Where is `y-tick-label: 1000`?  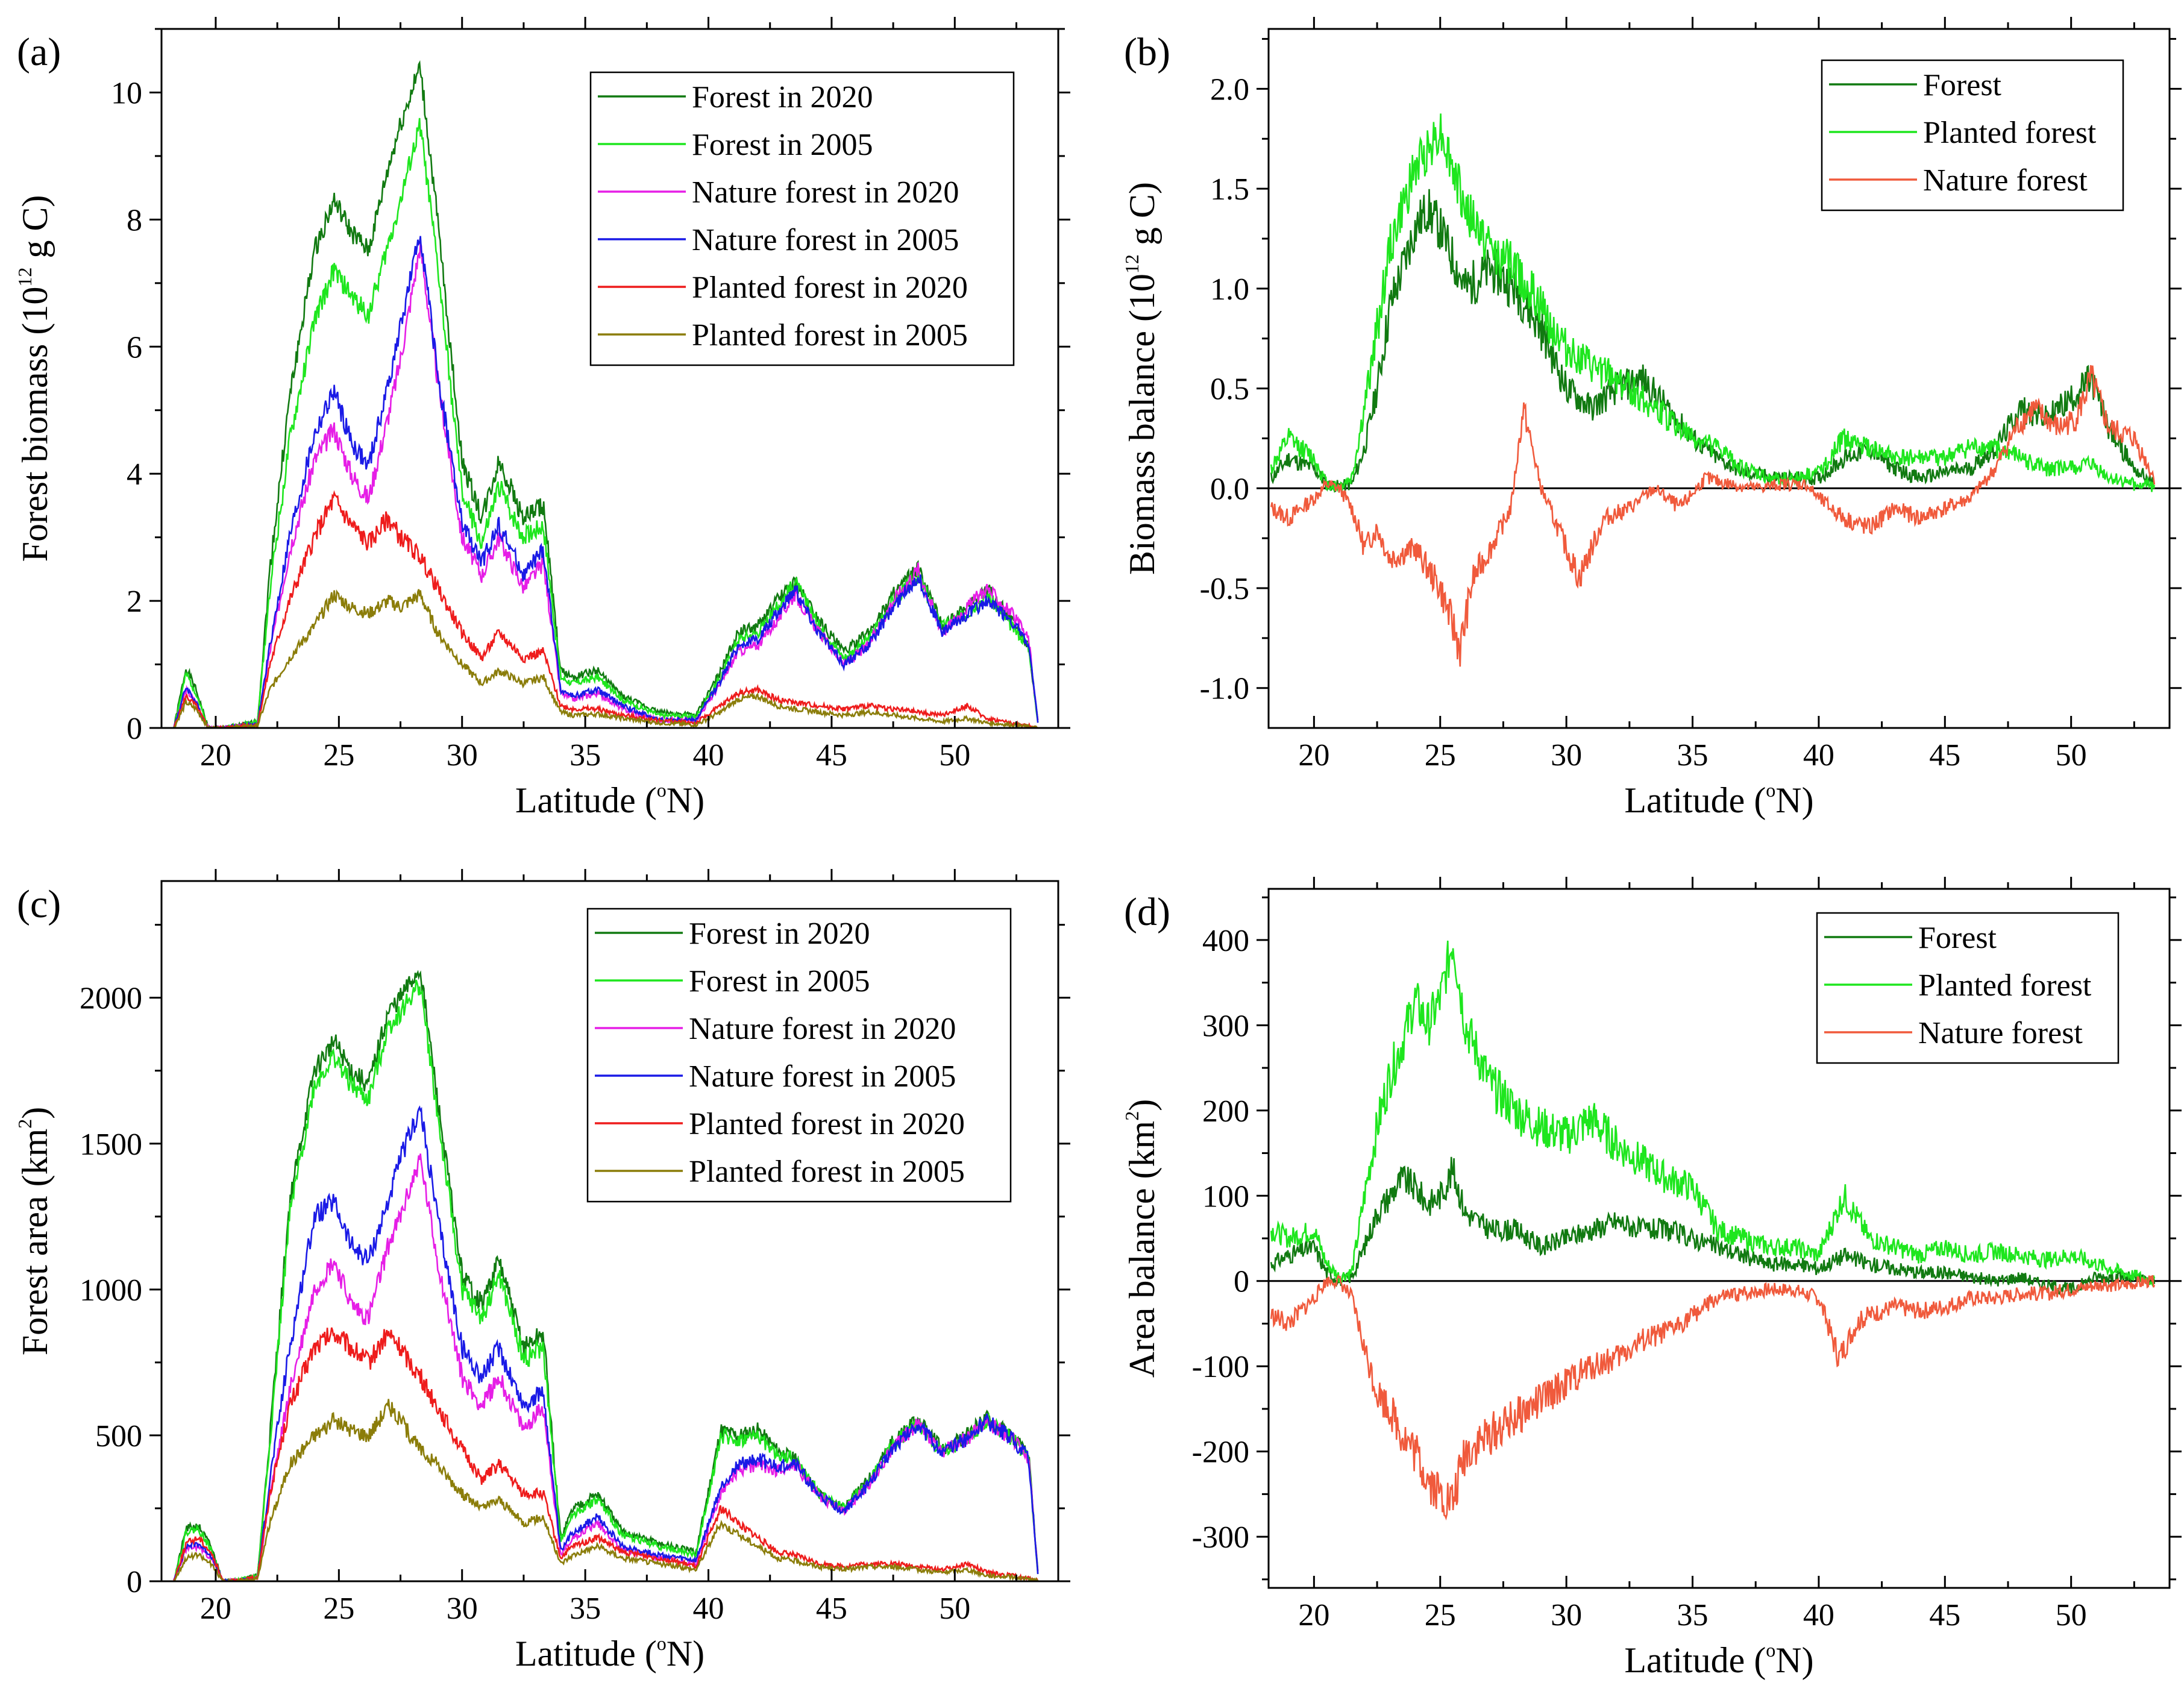
y-tick-label: 1000 is located at coordinates (111, 1291).